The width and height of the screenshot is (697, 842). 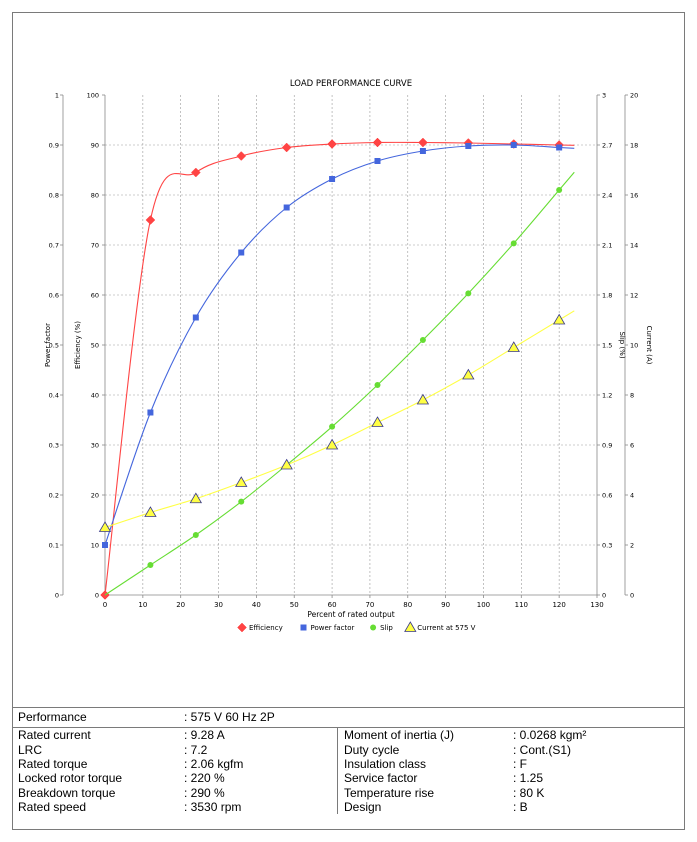 What do you see at coordinates (528, 778) in the screenshot?
I see `spec-value: : 1.25` at bounding box center [528, 778].